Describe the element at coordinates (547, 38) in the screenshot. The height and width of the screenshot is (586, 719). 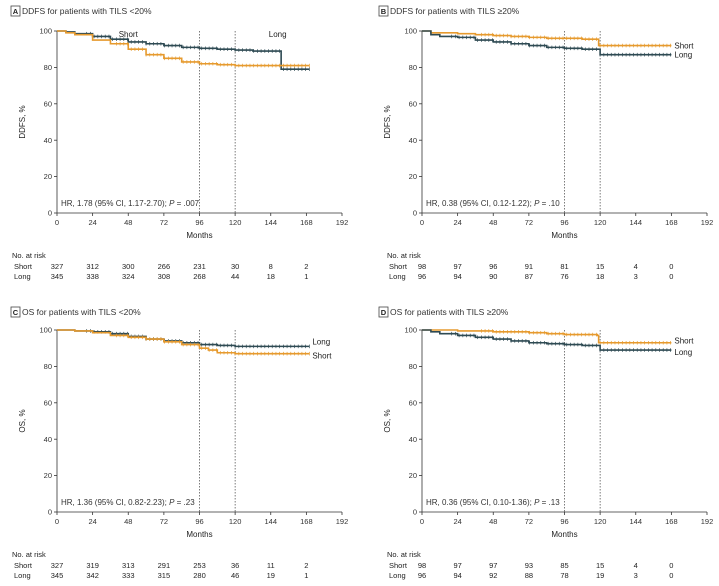
I see `km-curve-short` at that location.